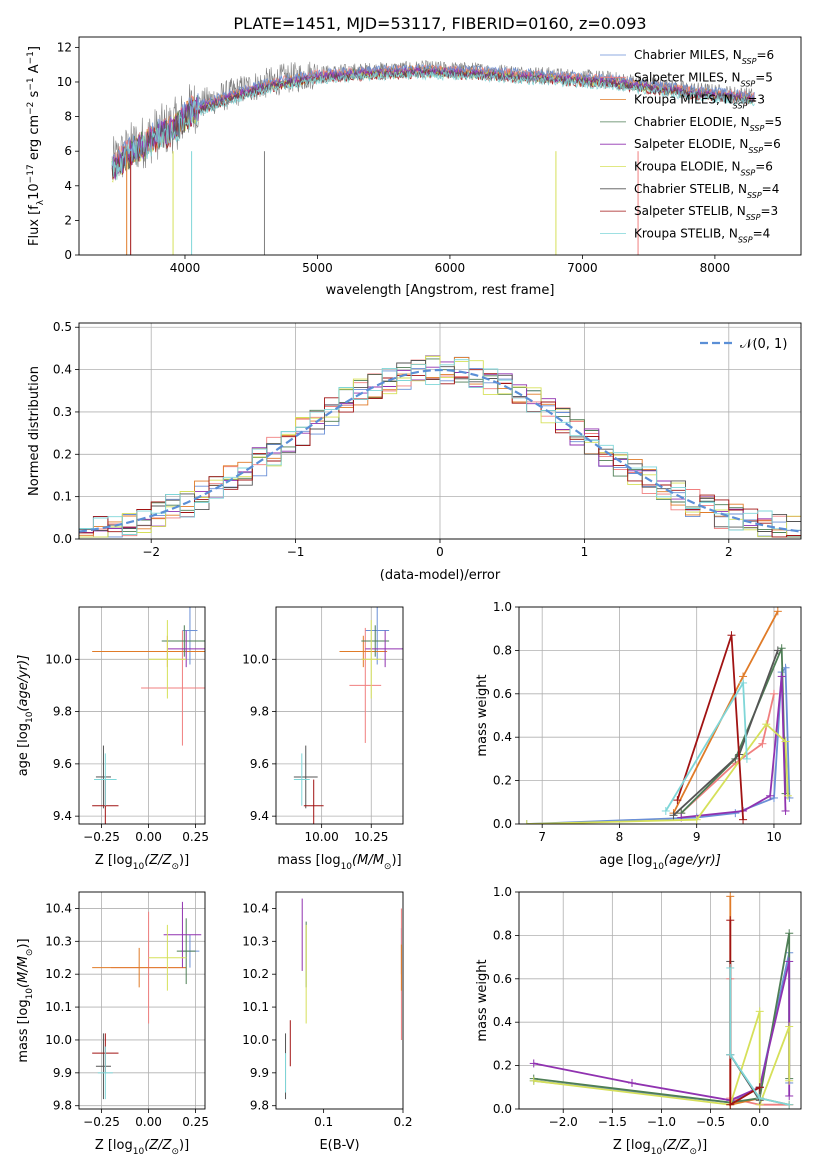 This screenshot has width=819, height=1170. What do you see at coordinates (450, 268) in the screenshot?
I see `x-tick-label: 6000` at bounding box center [450, 268].